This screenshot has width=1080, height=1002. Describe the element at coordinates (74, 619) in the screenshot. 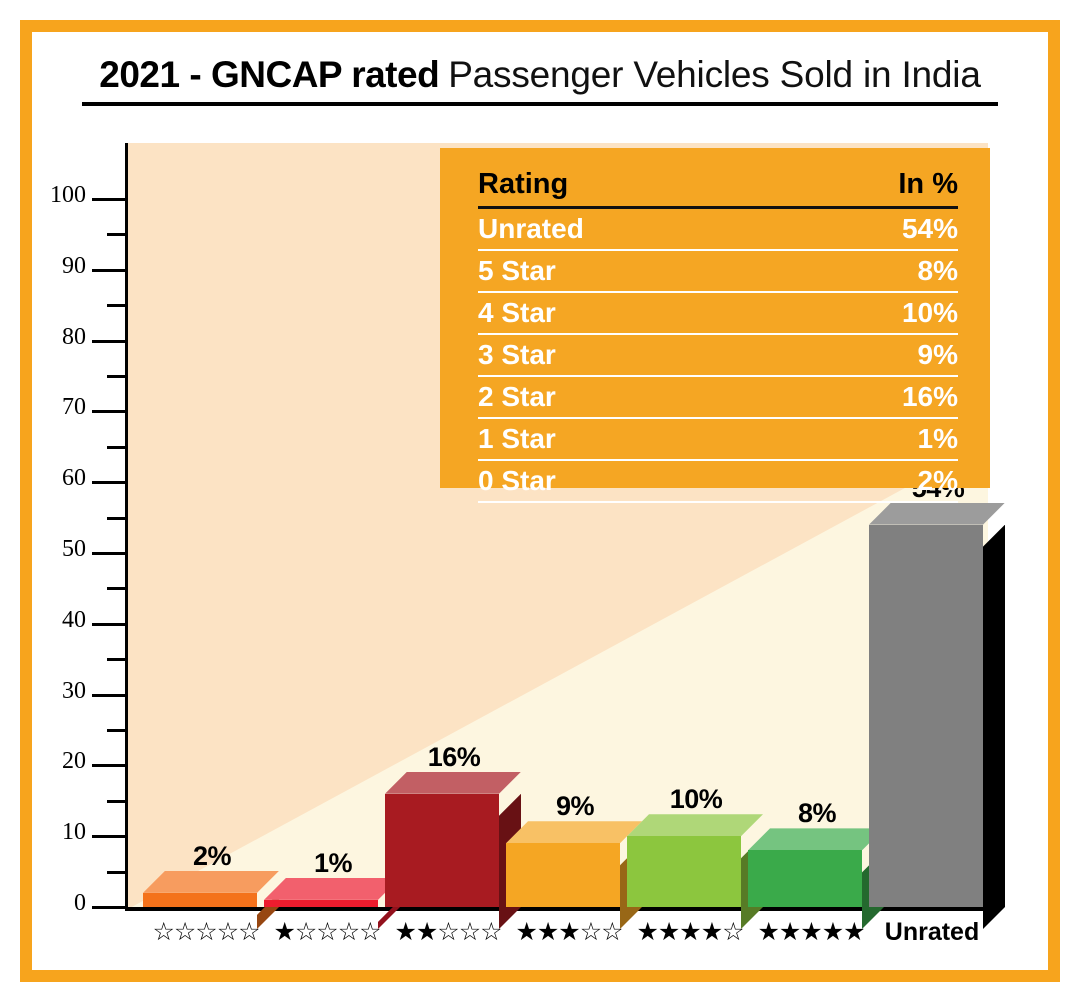

I see `y-tick-label: 40` at that location.